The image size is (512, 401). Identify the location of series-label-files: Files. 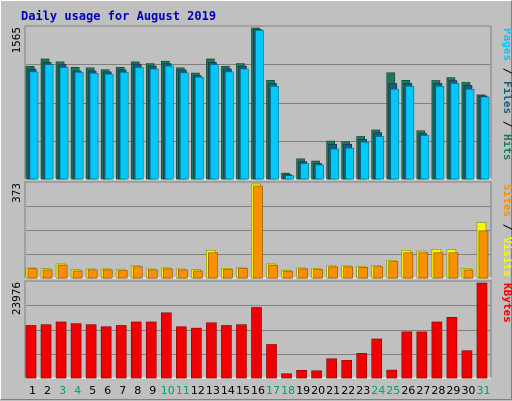
(506, 97).